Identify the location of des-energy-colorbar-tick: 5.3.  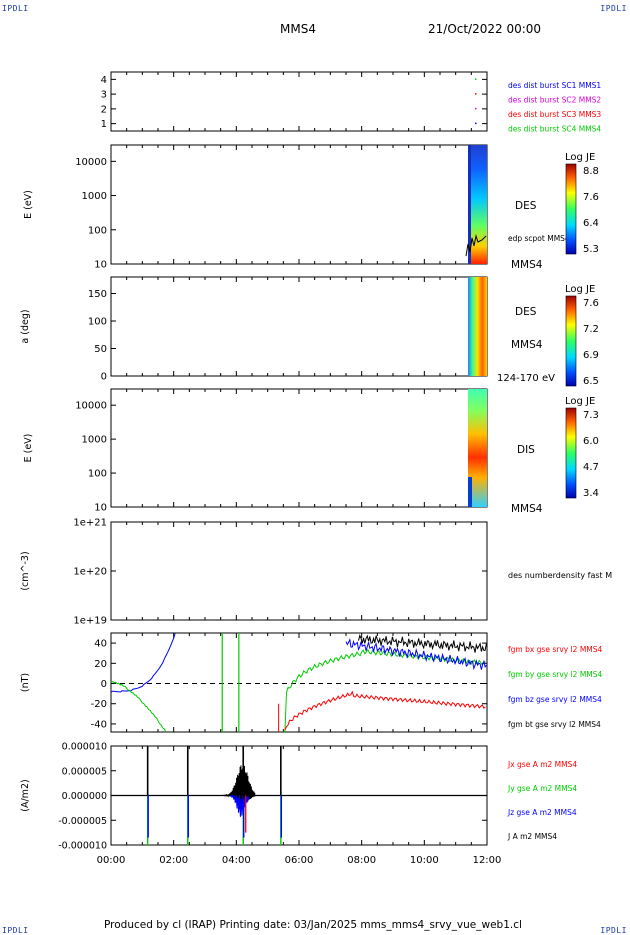
(591, 249).